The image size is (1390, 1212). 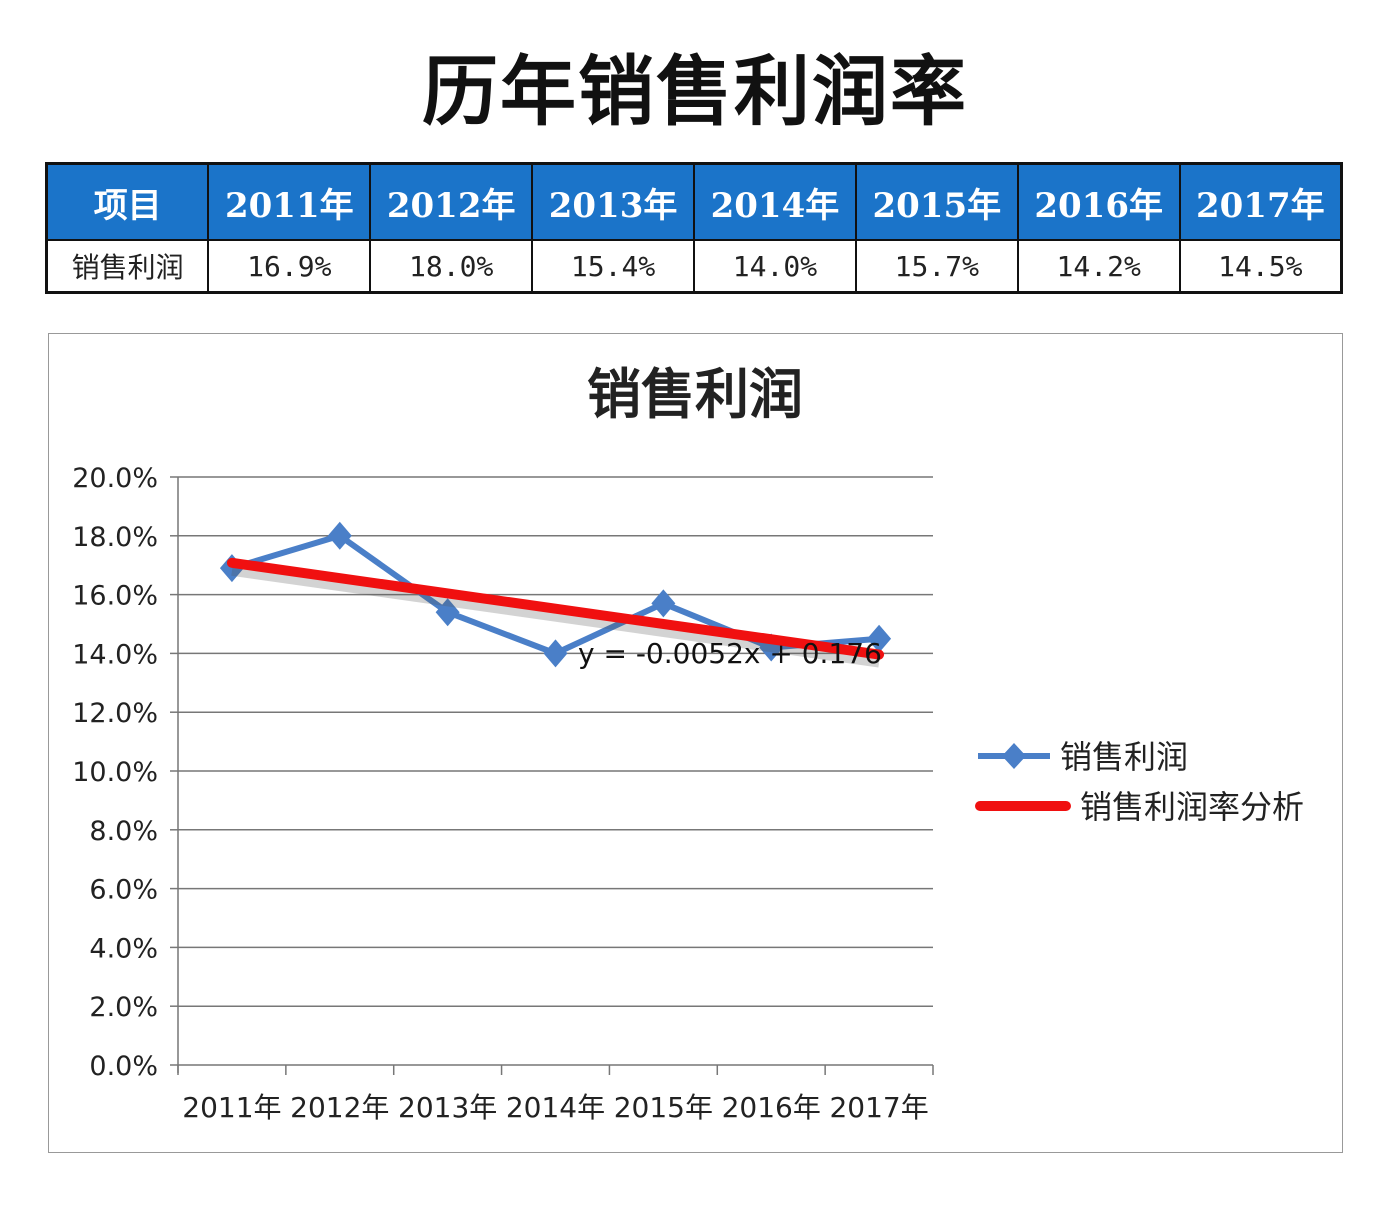 What do you see at coordinates (771, 1107) in the screenshot?
I see `x-tick-label: 2016年` at bounding box center [771, 1107].